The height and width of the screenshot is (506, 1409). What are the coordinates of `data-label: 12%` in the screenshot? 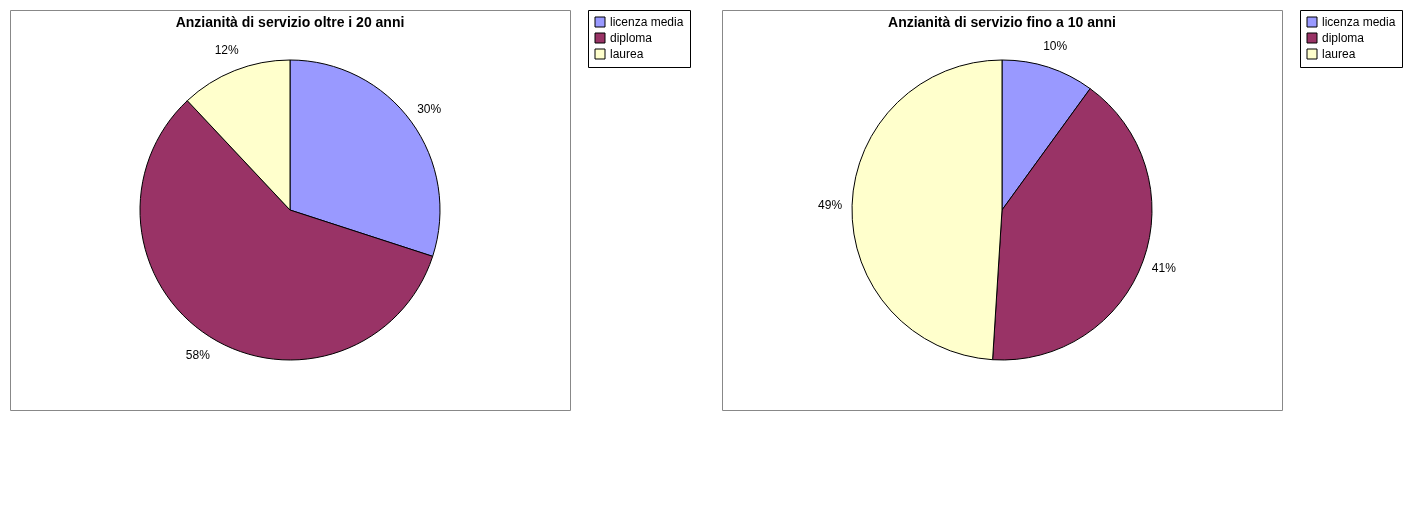 It's located at (227, 50).